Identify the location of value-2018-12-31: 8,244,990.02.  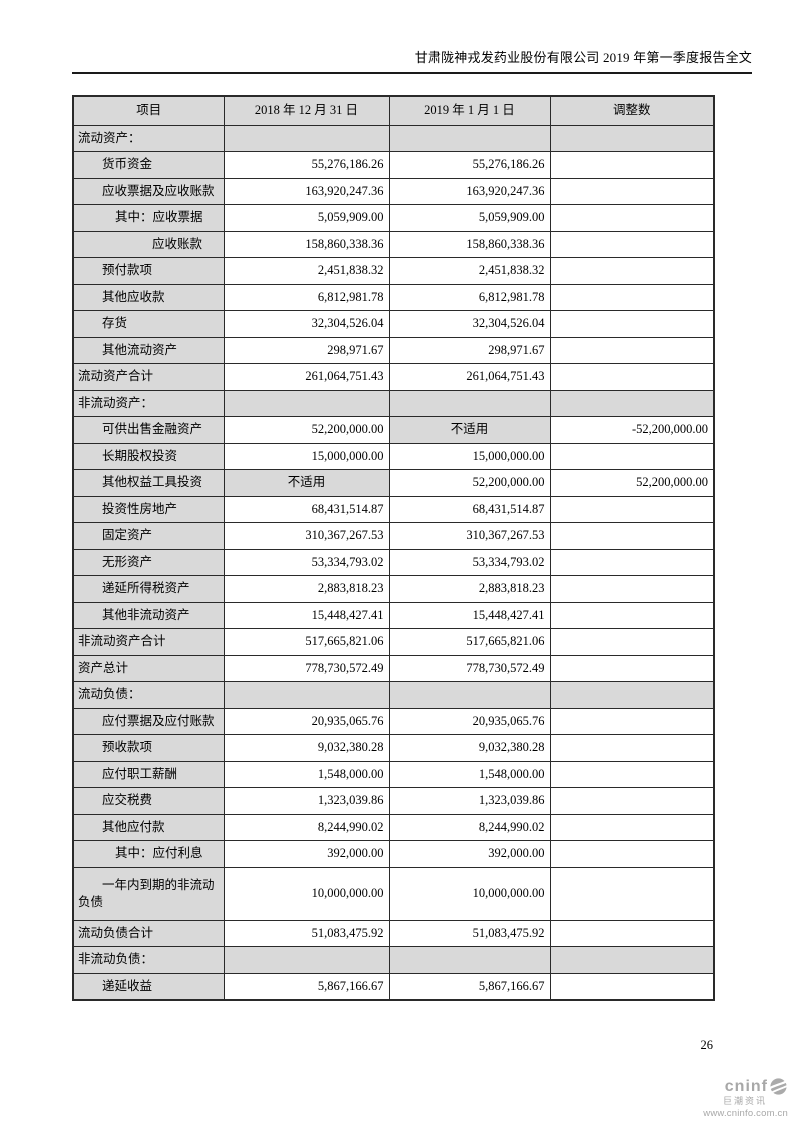
(306, 827).